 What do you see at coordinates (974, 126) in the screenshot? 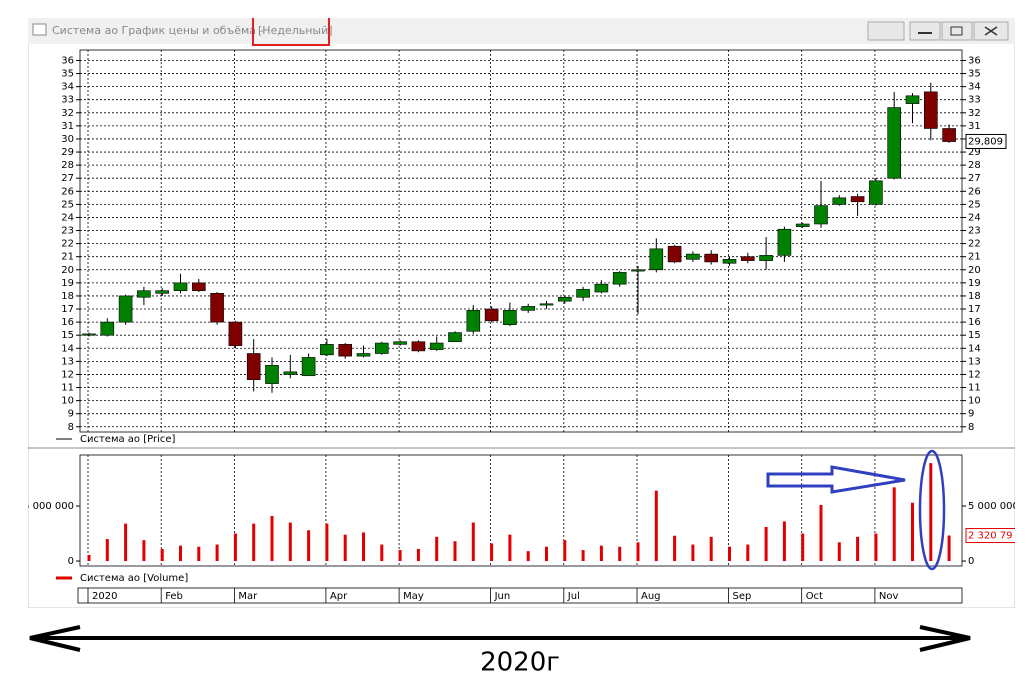
I see `y2-tick-label: 31` at bounding box center [974, 126].